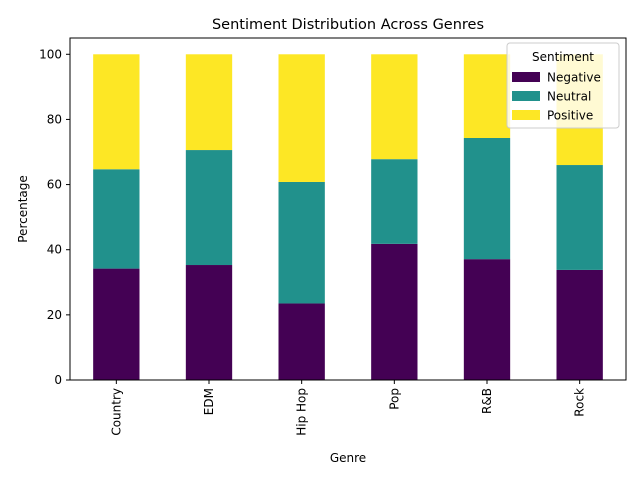 Image resolution: width=640 pixels, height=480 pixels. What do you see at coordinates (570, 116) in the screenshot?
I see `legend-label-positive: Positive` at bounding box center [570, 116].